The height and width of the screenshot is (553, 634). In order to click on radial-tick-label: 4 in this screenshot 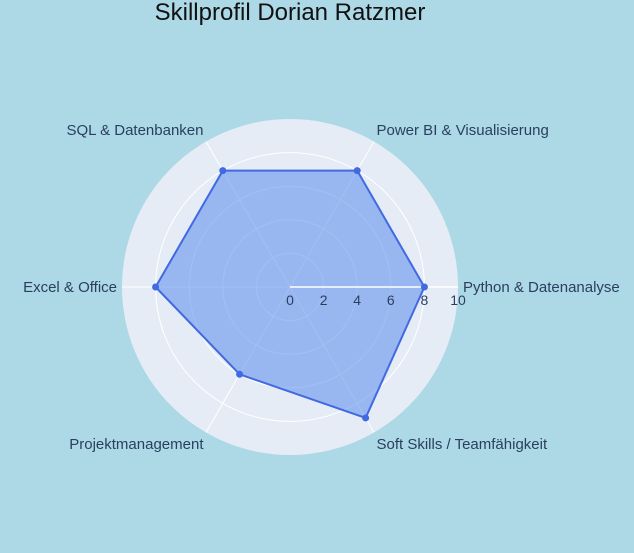, I will do `click(357, 300)`.